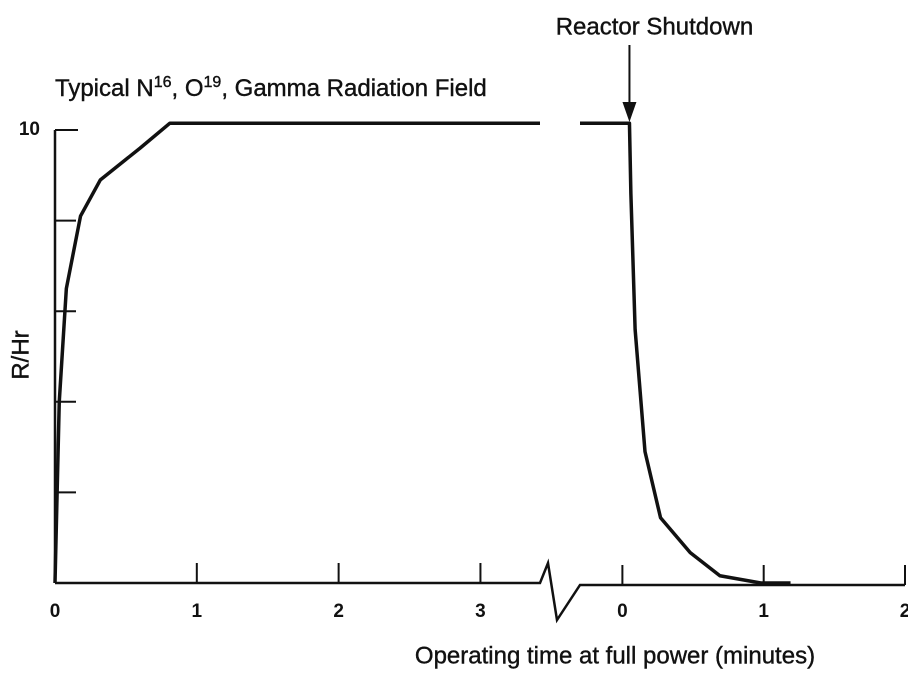  Describe the element at coordinates (20, 354) in the screenshot. I see `y-axis-label: R/Hr` at that location.